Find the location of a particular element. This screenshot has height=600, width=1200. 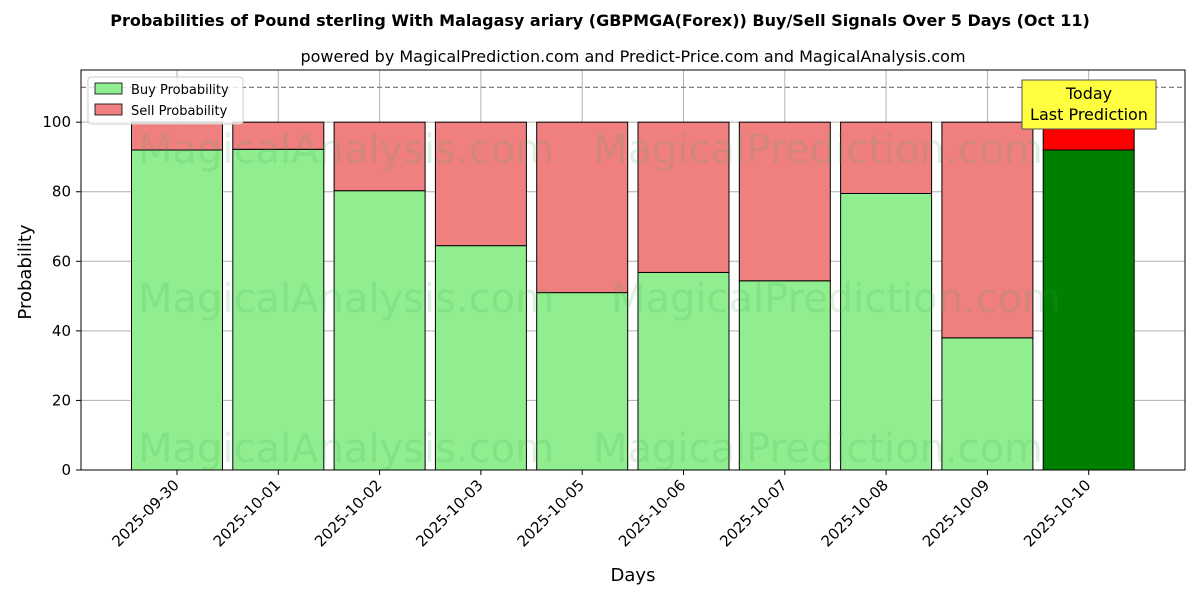

y-tick-label: 100 is located at coordinates (56, 122).